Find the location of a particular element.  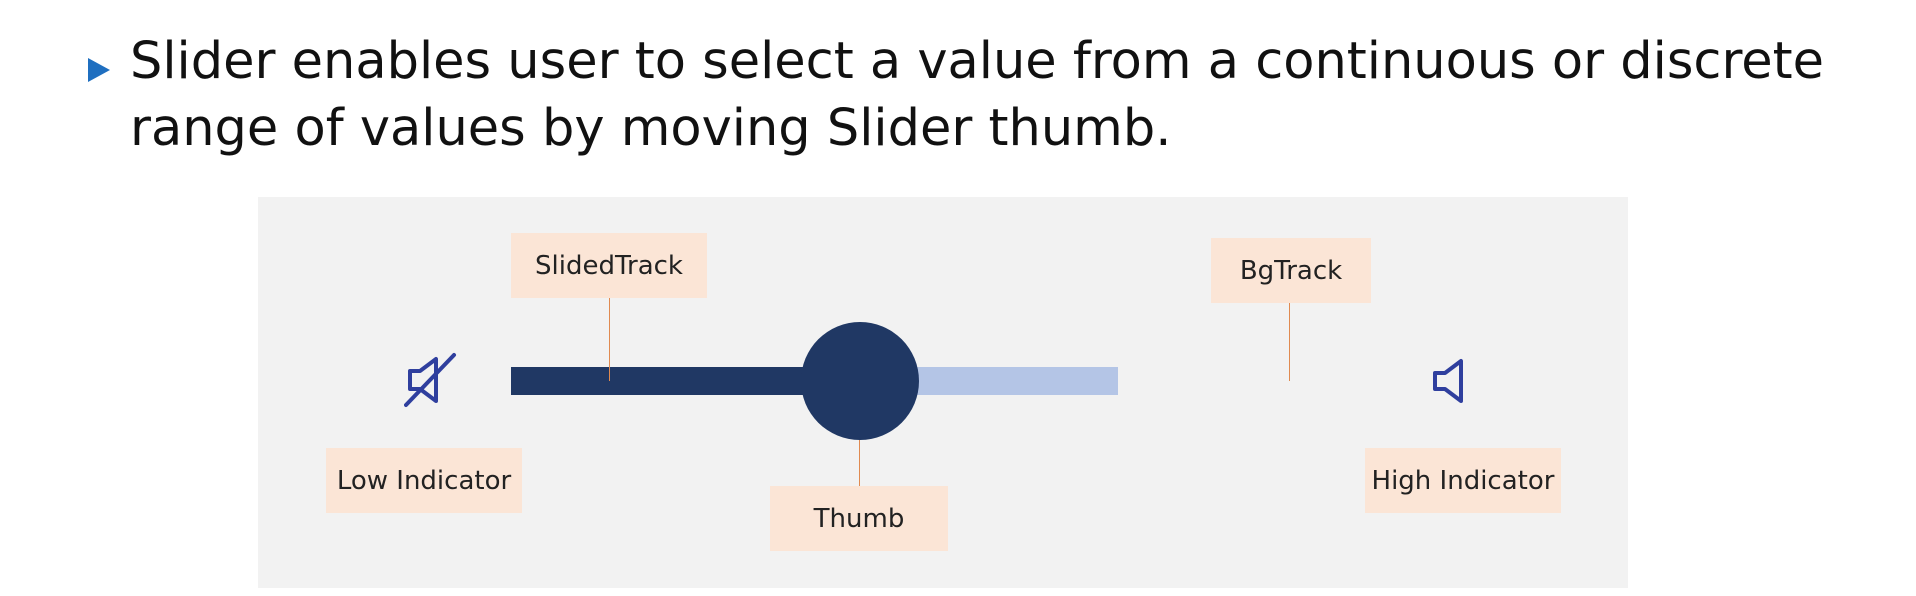

speaker-muted-icon is located at coordinates (430, 380).